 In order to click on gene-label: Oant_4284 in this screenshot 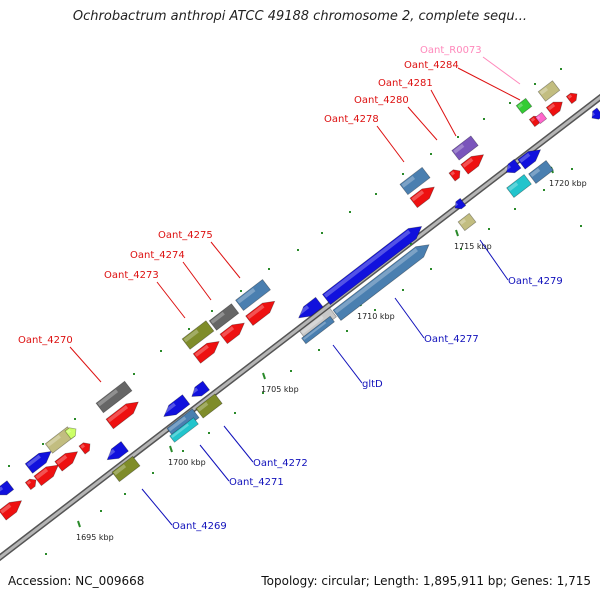, I will do `click(431, 65)`.